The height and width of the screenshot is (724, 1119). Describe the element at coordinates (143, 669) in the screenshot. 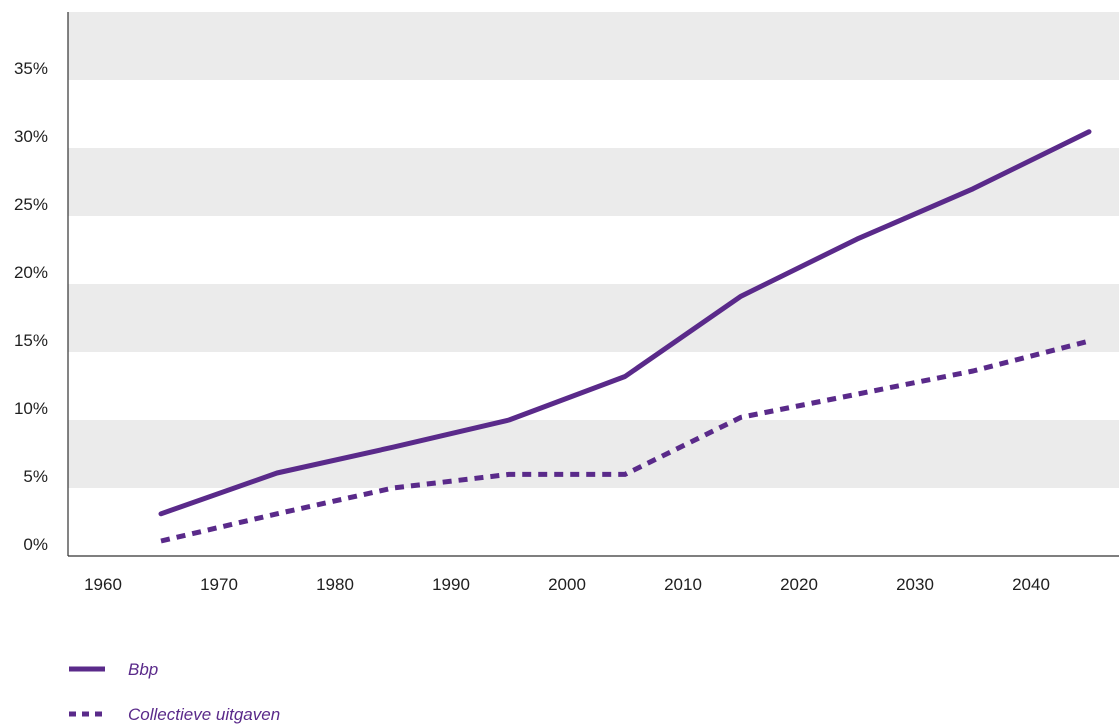

I see `legend-label: Bbp` at that location.